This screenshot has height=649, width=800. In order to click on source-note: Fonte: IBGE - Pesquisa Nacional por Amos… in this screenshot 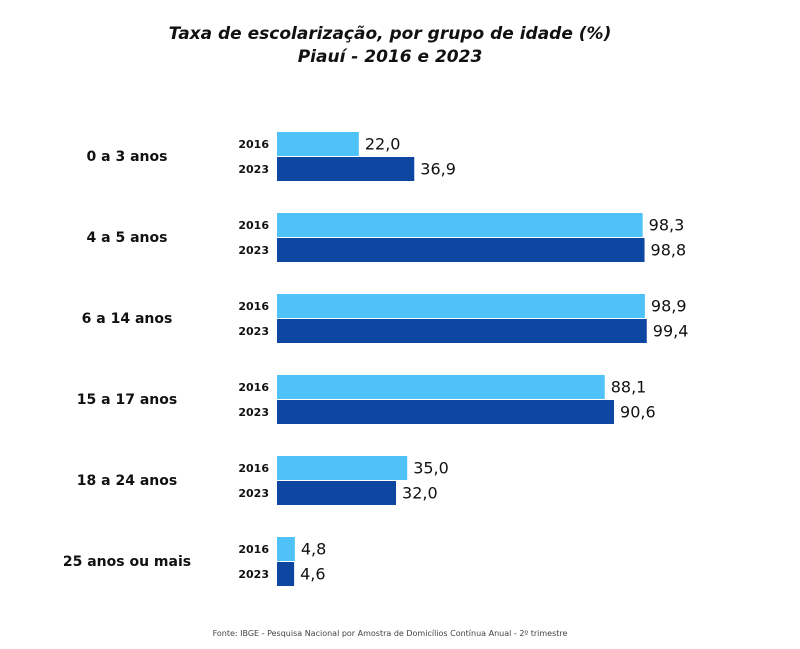, I will do `click(390, 633)`.